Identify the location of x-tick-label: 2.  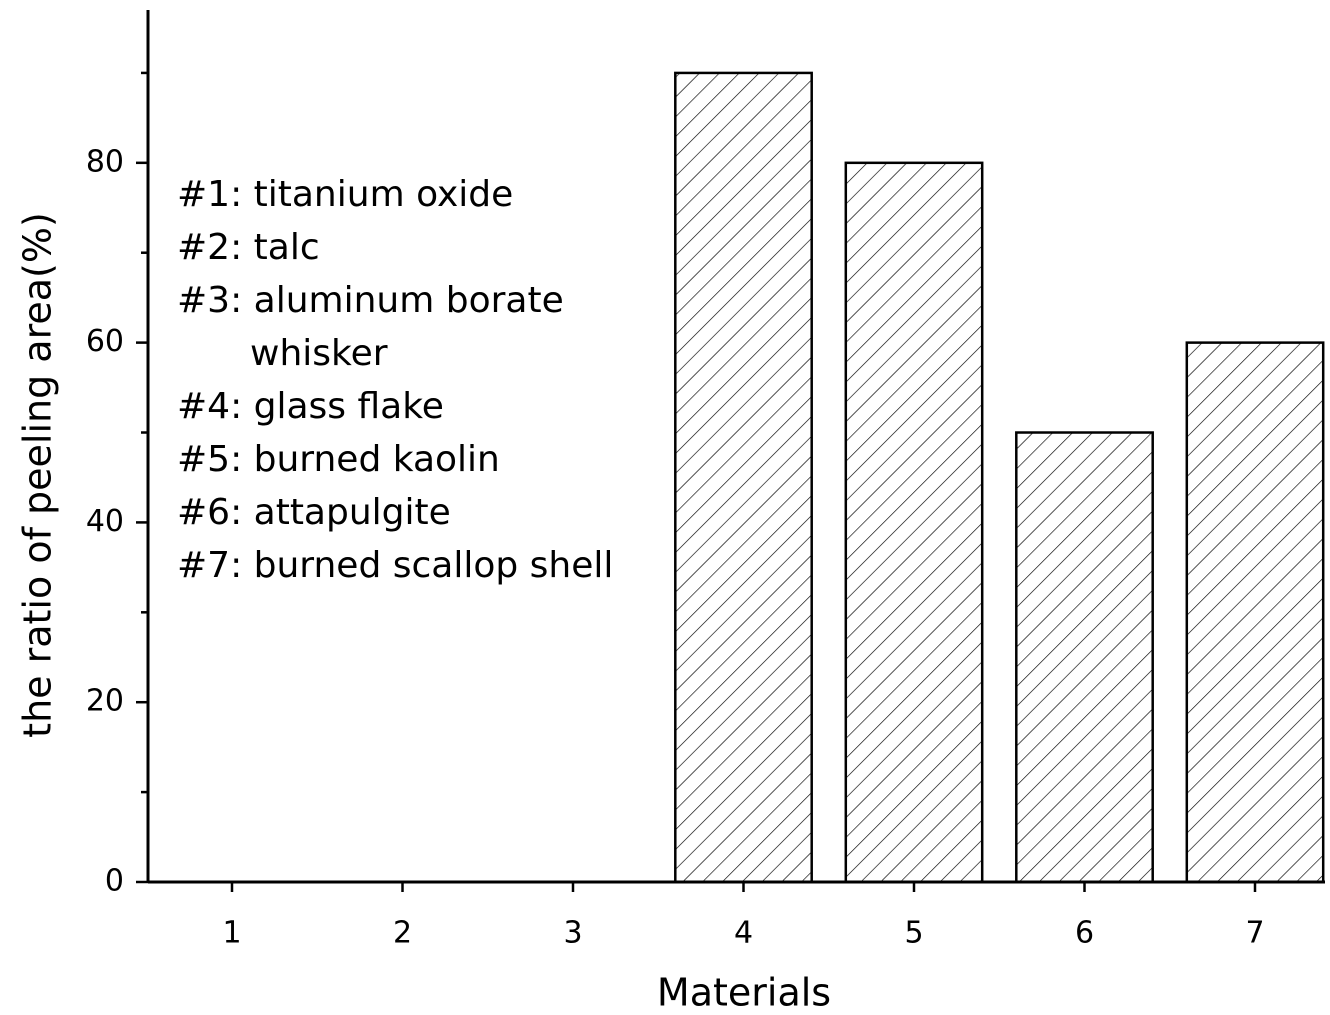
(402, 933).